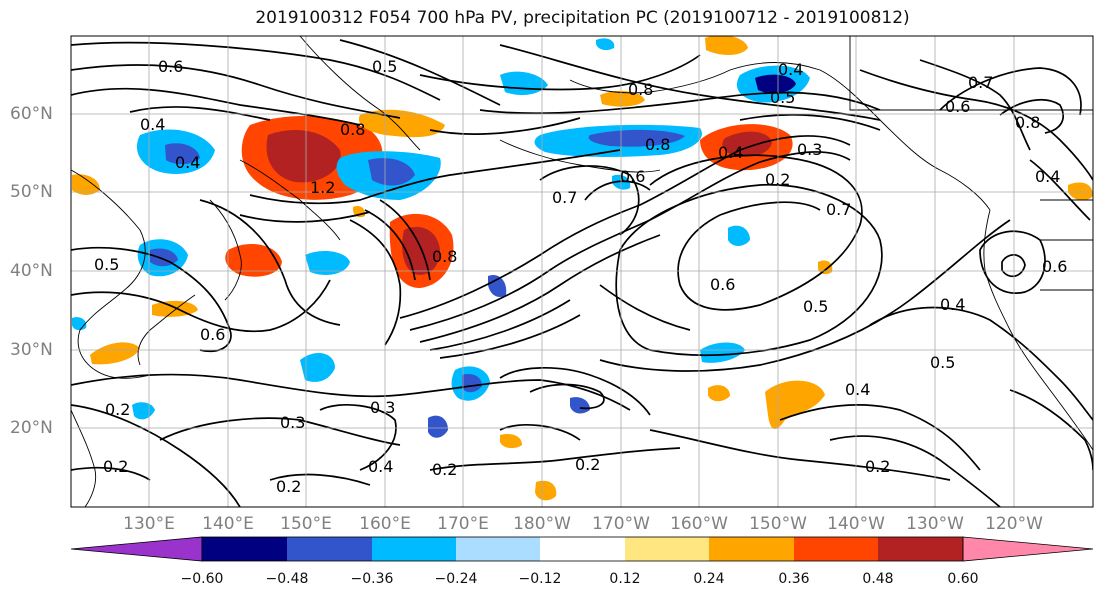 The height and width of the screenshot is (601, 1105). I want to click on longitude-label: 180°W, so click(542, 524).